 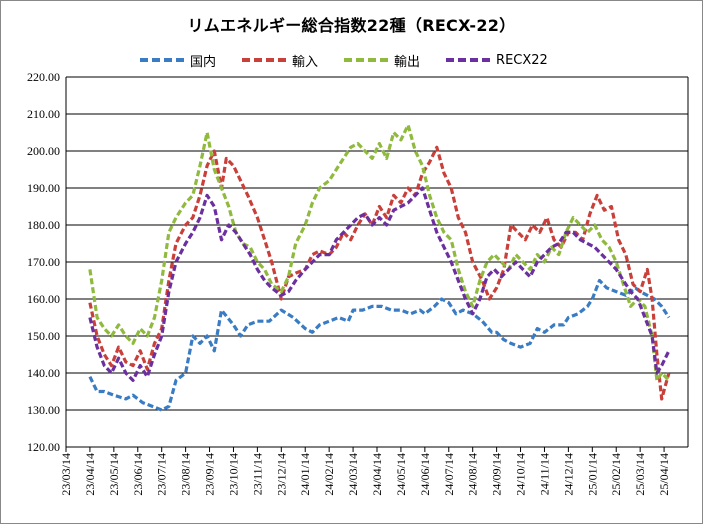 What do you see at coordinates (544, 474) in the screenshot?
I see `x-tick-label: 24/11/14` at bounding box center [544, 474].